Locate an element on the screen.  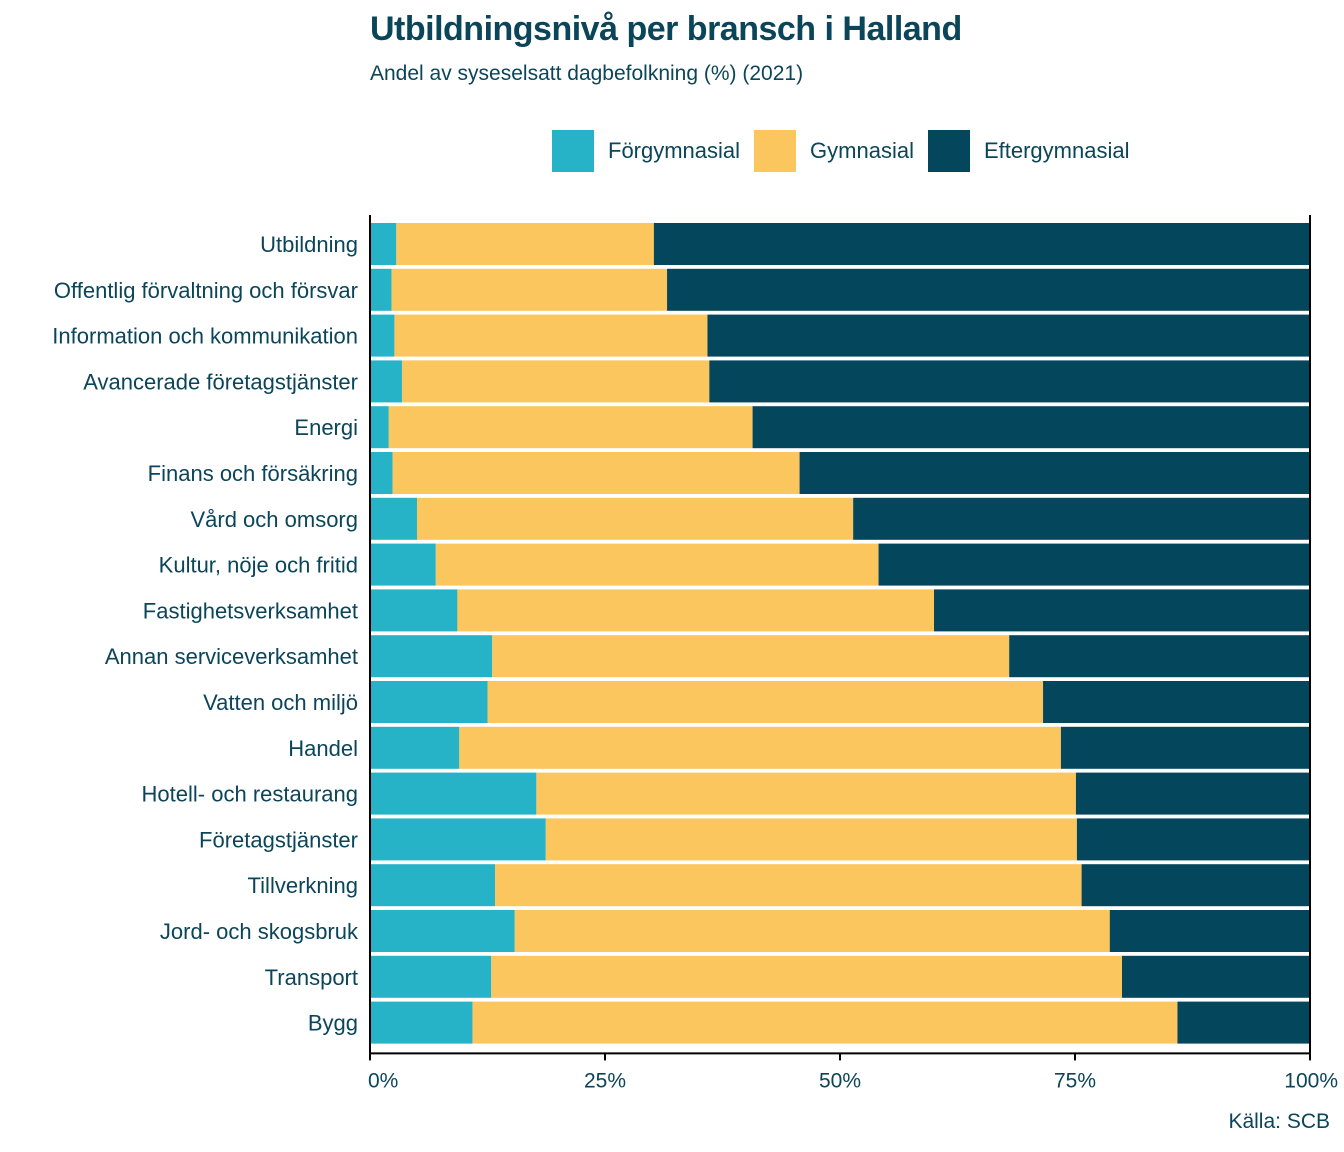
category-label: Vård och omsorg is located at coordinates (274, 519).